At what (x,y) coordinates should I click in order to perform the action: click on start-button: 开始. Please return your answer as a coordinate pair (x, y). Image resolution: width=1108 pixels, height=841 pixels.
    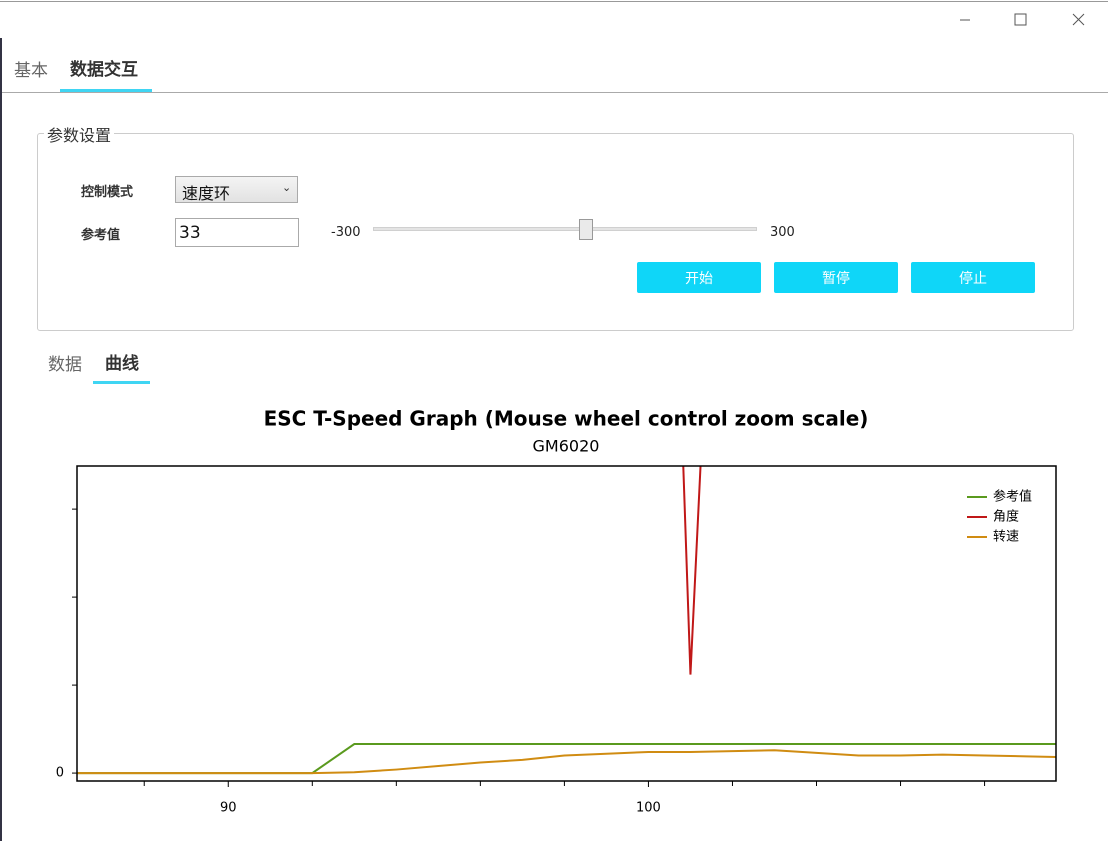
    Looking at the image, I should click on (699, 277).